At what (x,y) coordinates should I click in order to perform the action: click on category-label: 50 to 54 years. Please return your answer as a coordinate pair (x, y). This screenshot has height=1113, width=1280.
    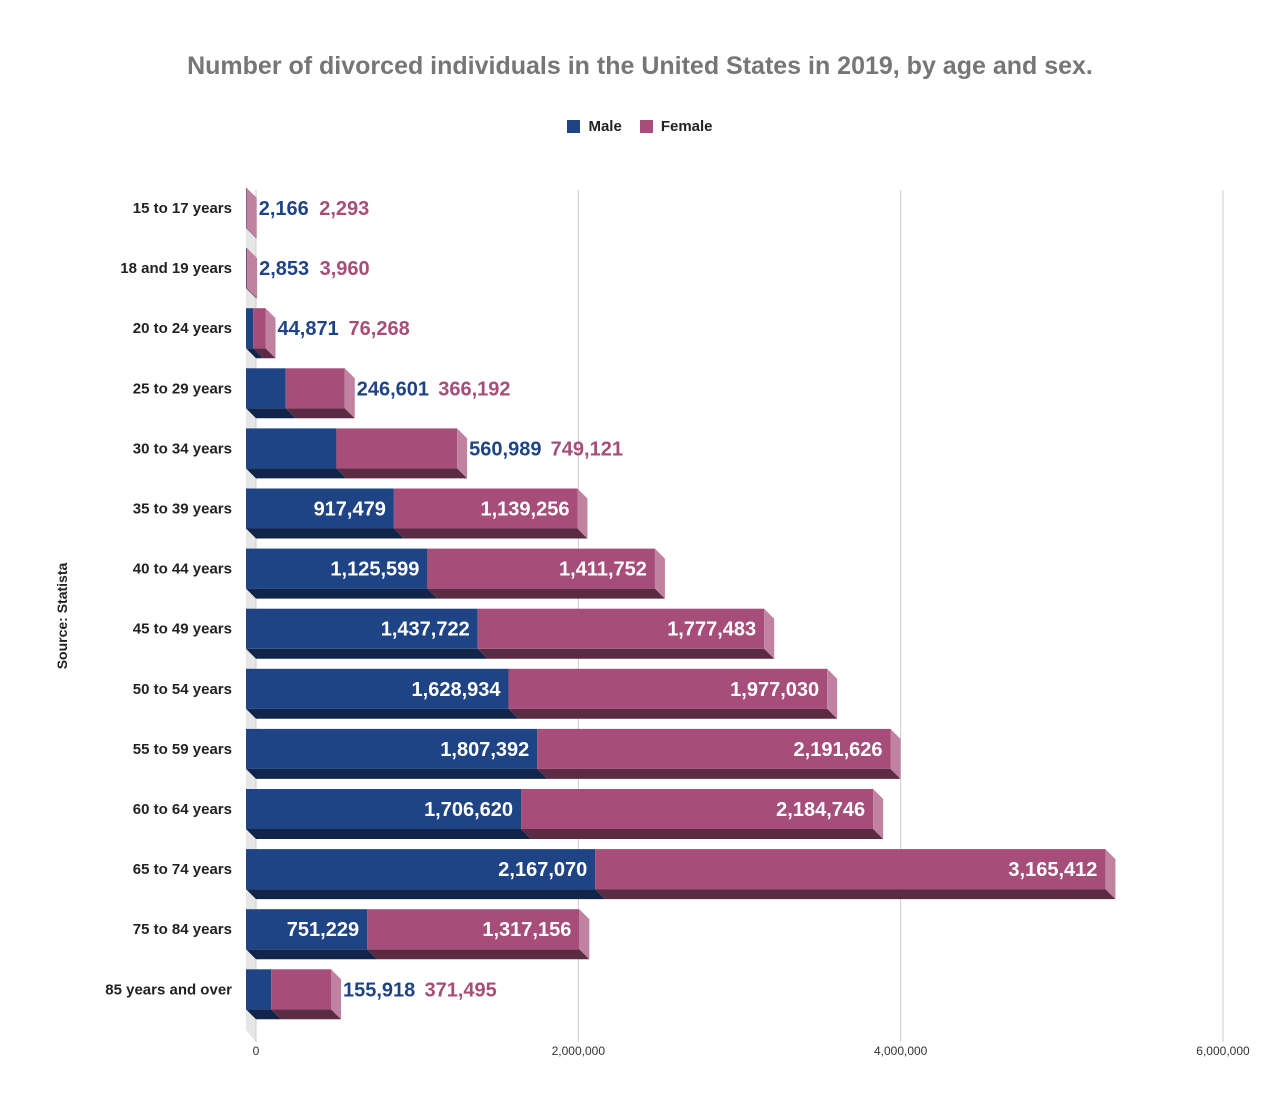
    Looking at the image, I should click on (182, 689).